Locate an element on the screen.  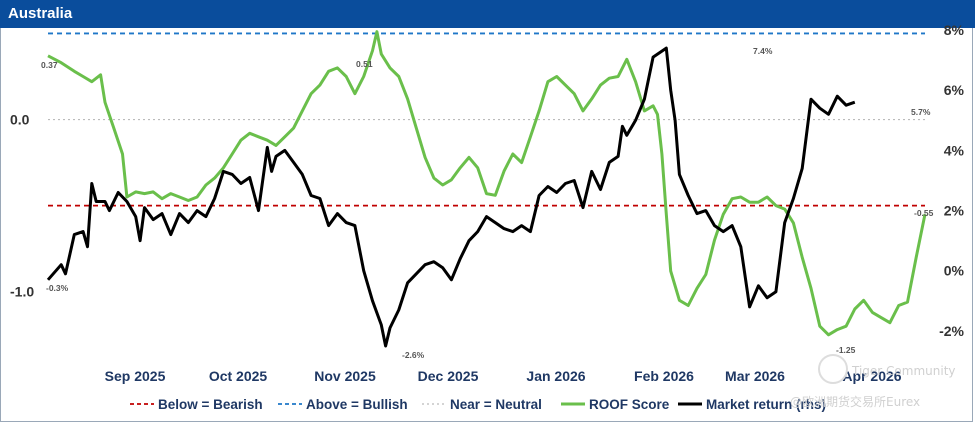
x-tick-label: Apr 2026 is located at coordinates (871, 376).